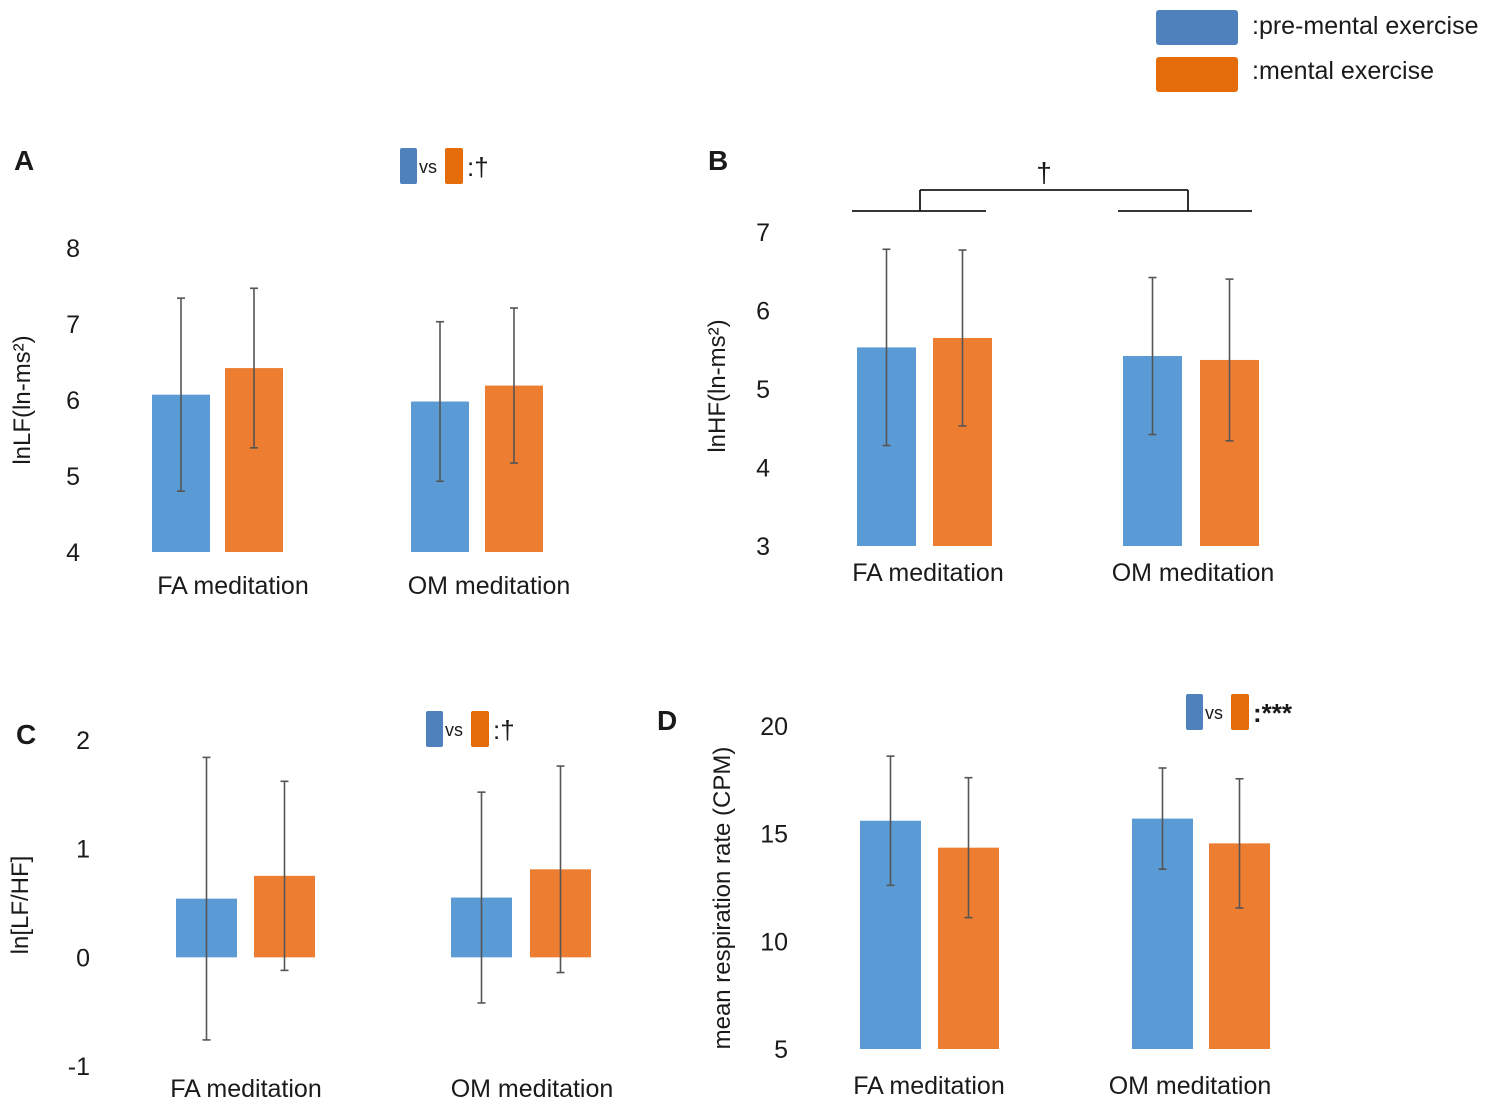 This screenshot has height=1106, width=1500. I want to click on y-axis-label: lnLF(ln-ms²), so click(22, 399).